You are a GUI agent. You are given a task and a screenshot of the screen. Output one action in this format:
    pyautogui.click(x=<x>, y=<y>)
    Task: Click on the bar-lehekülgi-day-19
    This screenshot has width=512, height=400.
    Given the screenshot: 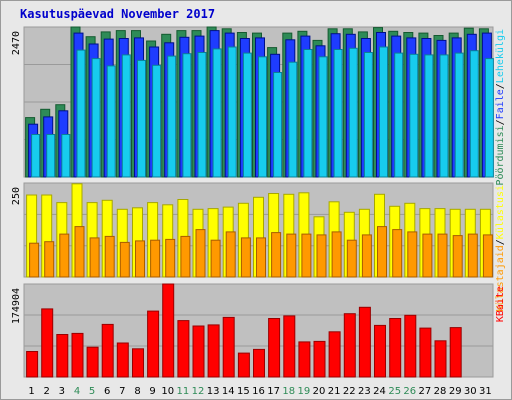 What is the action you would take?
    pyautogui.click(x=308, y=113)
    